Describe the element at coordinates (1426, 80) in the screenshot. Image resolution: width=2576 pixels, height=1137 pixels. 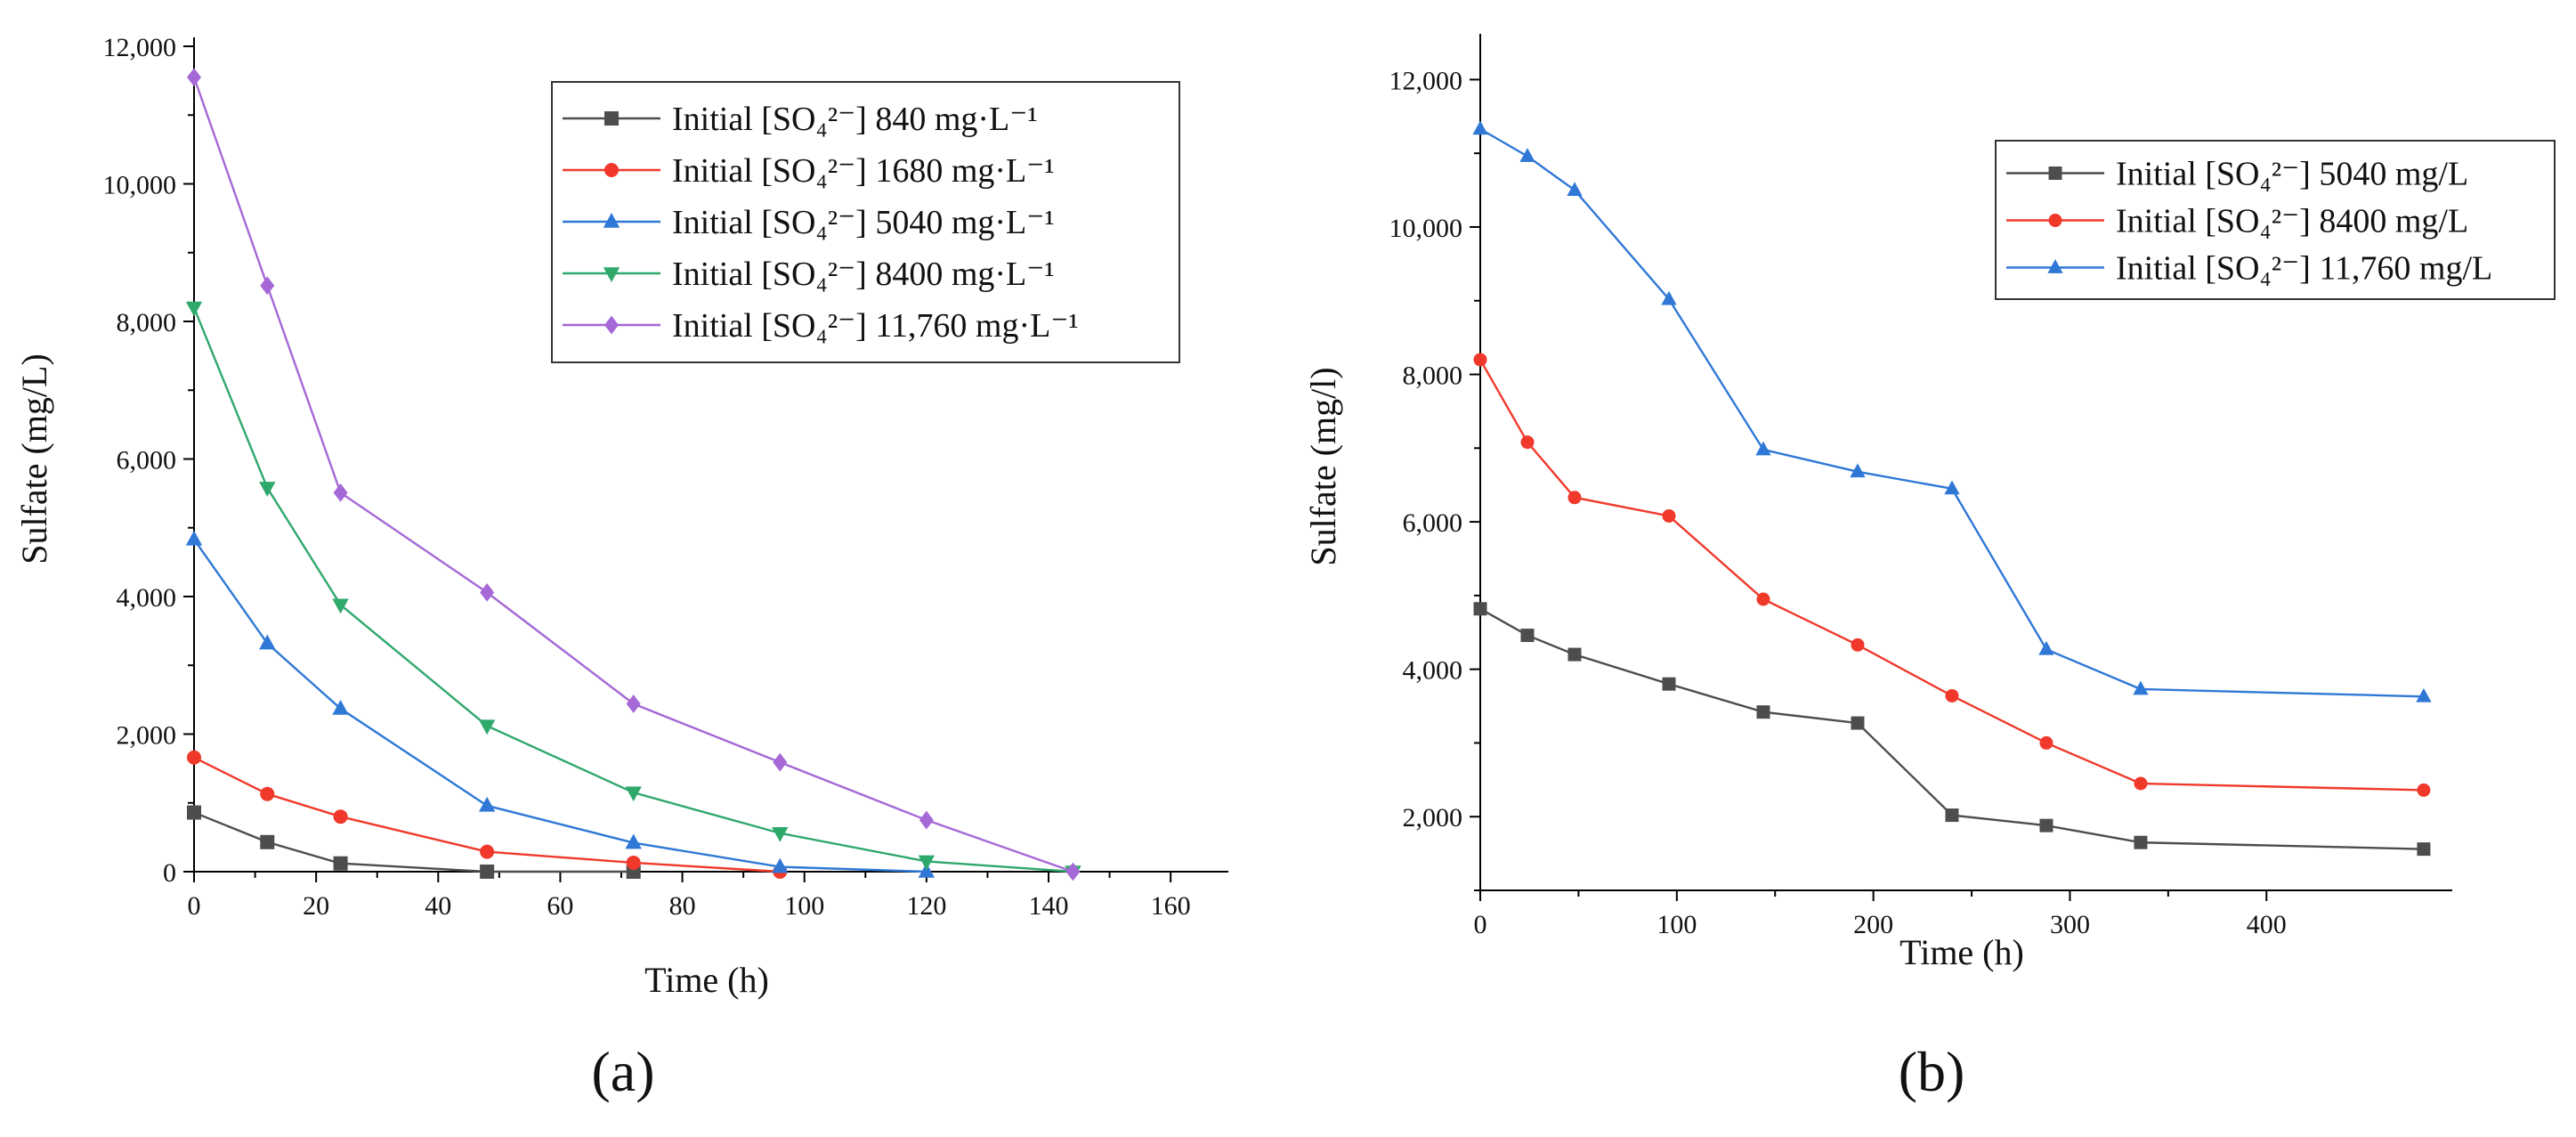
I see `y-tick-label: 12,000` at that location.